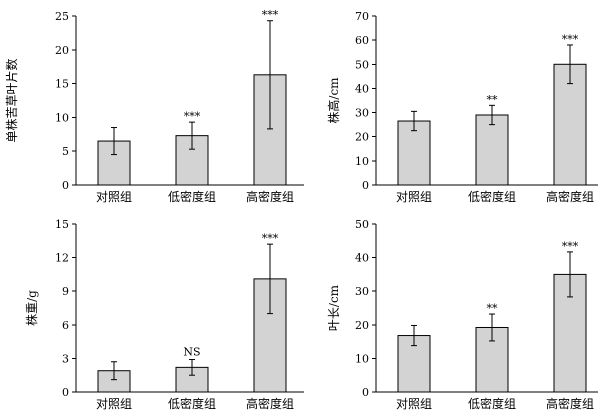 This screenshot has height=418, width=602. Describe the element at coordinates (191, 352) in the screenshot. I see `significance-label: NS` at that location.